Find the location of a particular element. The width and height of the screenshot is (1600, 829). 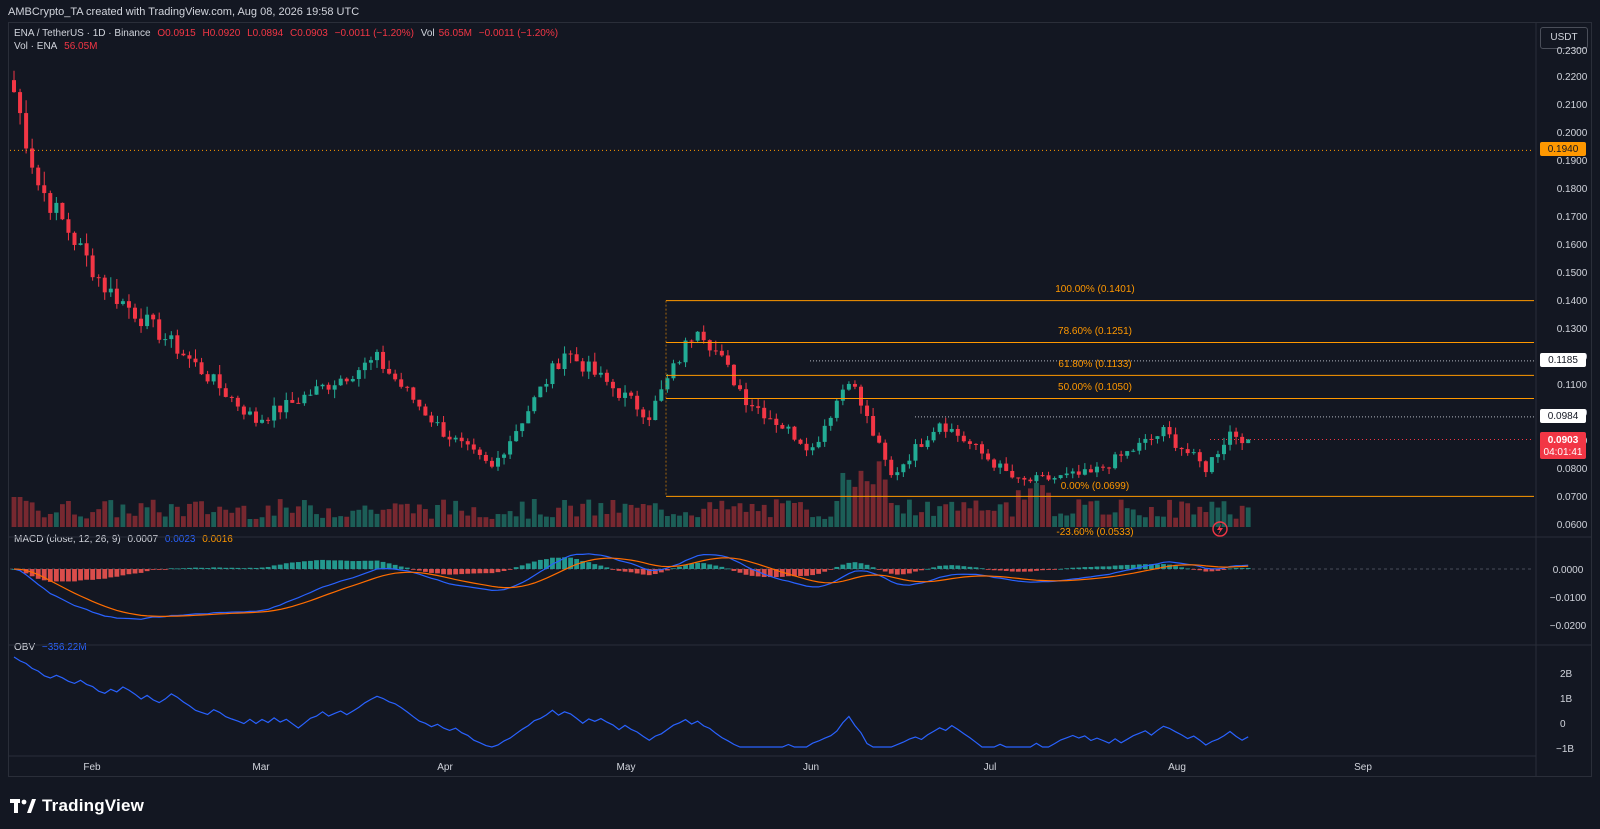

vol-value: 56.05M is located at coordinates (455, 33).